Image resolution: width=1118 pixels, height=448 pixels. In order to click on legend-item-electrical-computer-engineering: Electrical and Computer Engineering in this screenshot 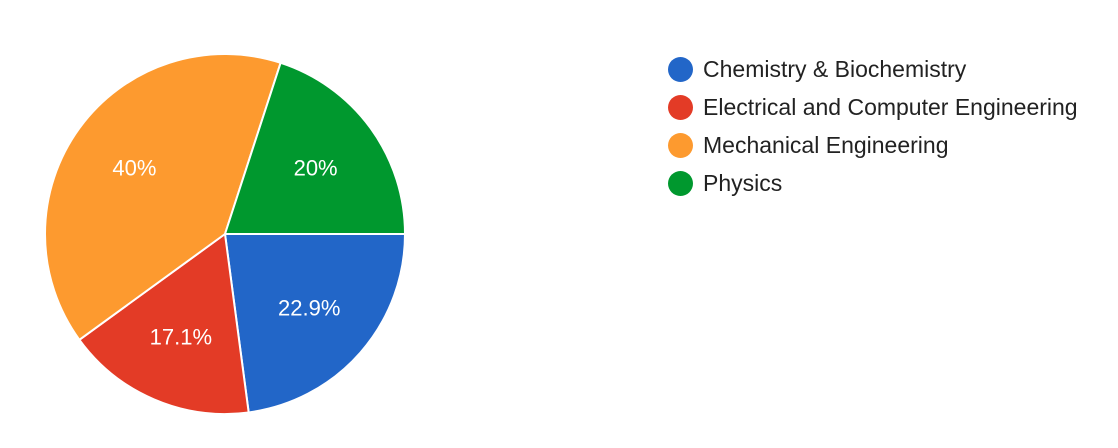, I will do `click(873, 107)`.